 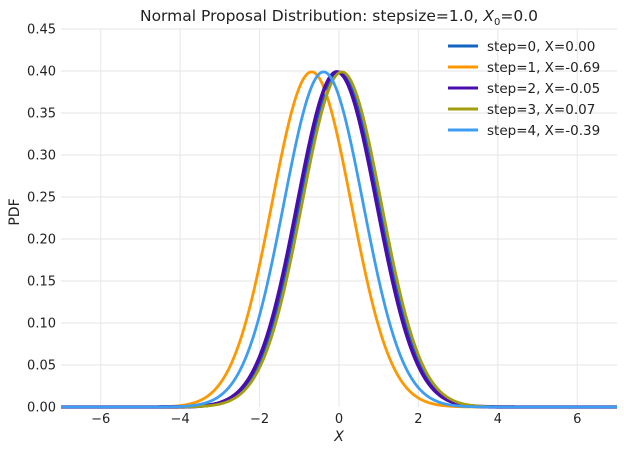 What do you see at coordinates (418, 419) in the screenshot?
I see `x-tick-label: 2` at bounding box center [418, 419].